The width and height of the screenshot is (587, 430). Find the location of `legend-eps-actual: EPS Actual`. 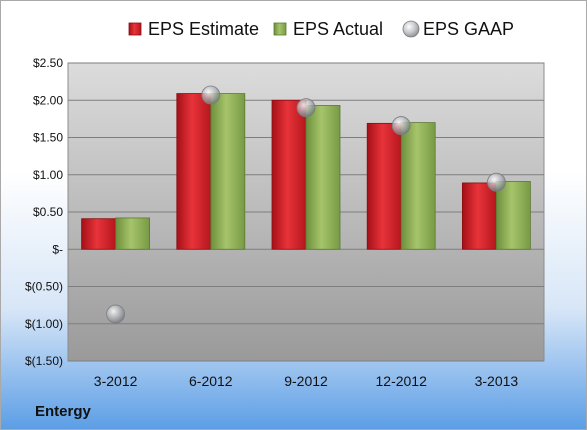

legend-eps-actual: EPS Actual is located at coordinates (328, 29).